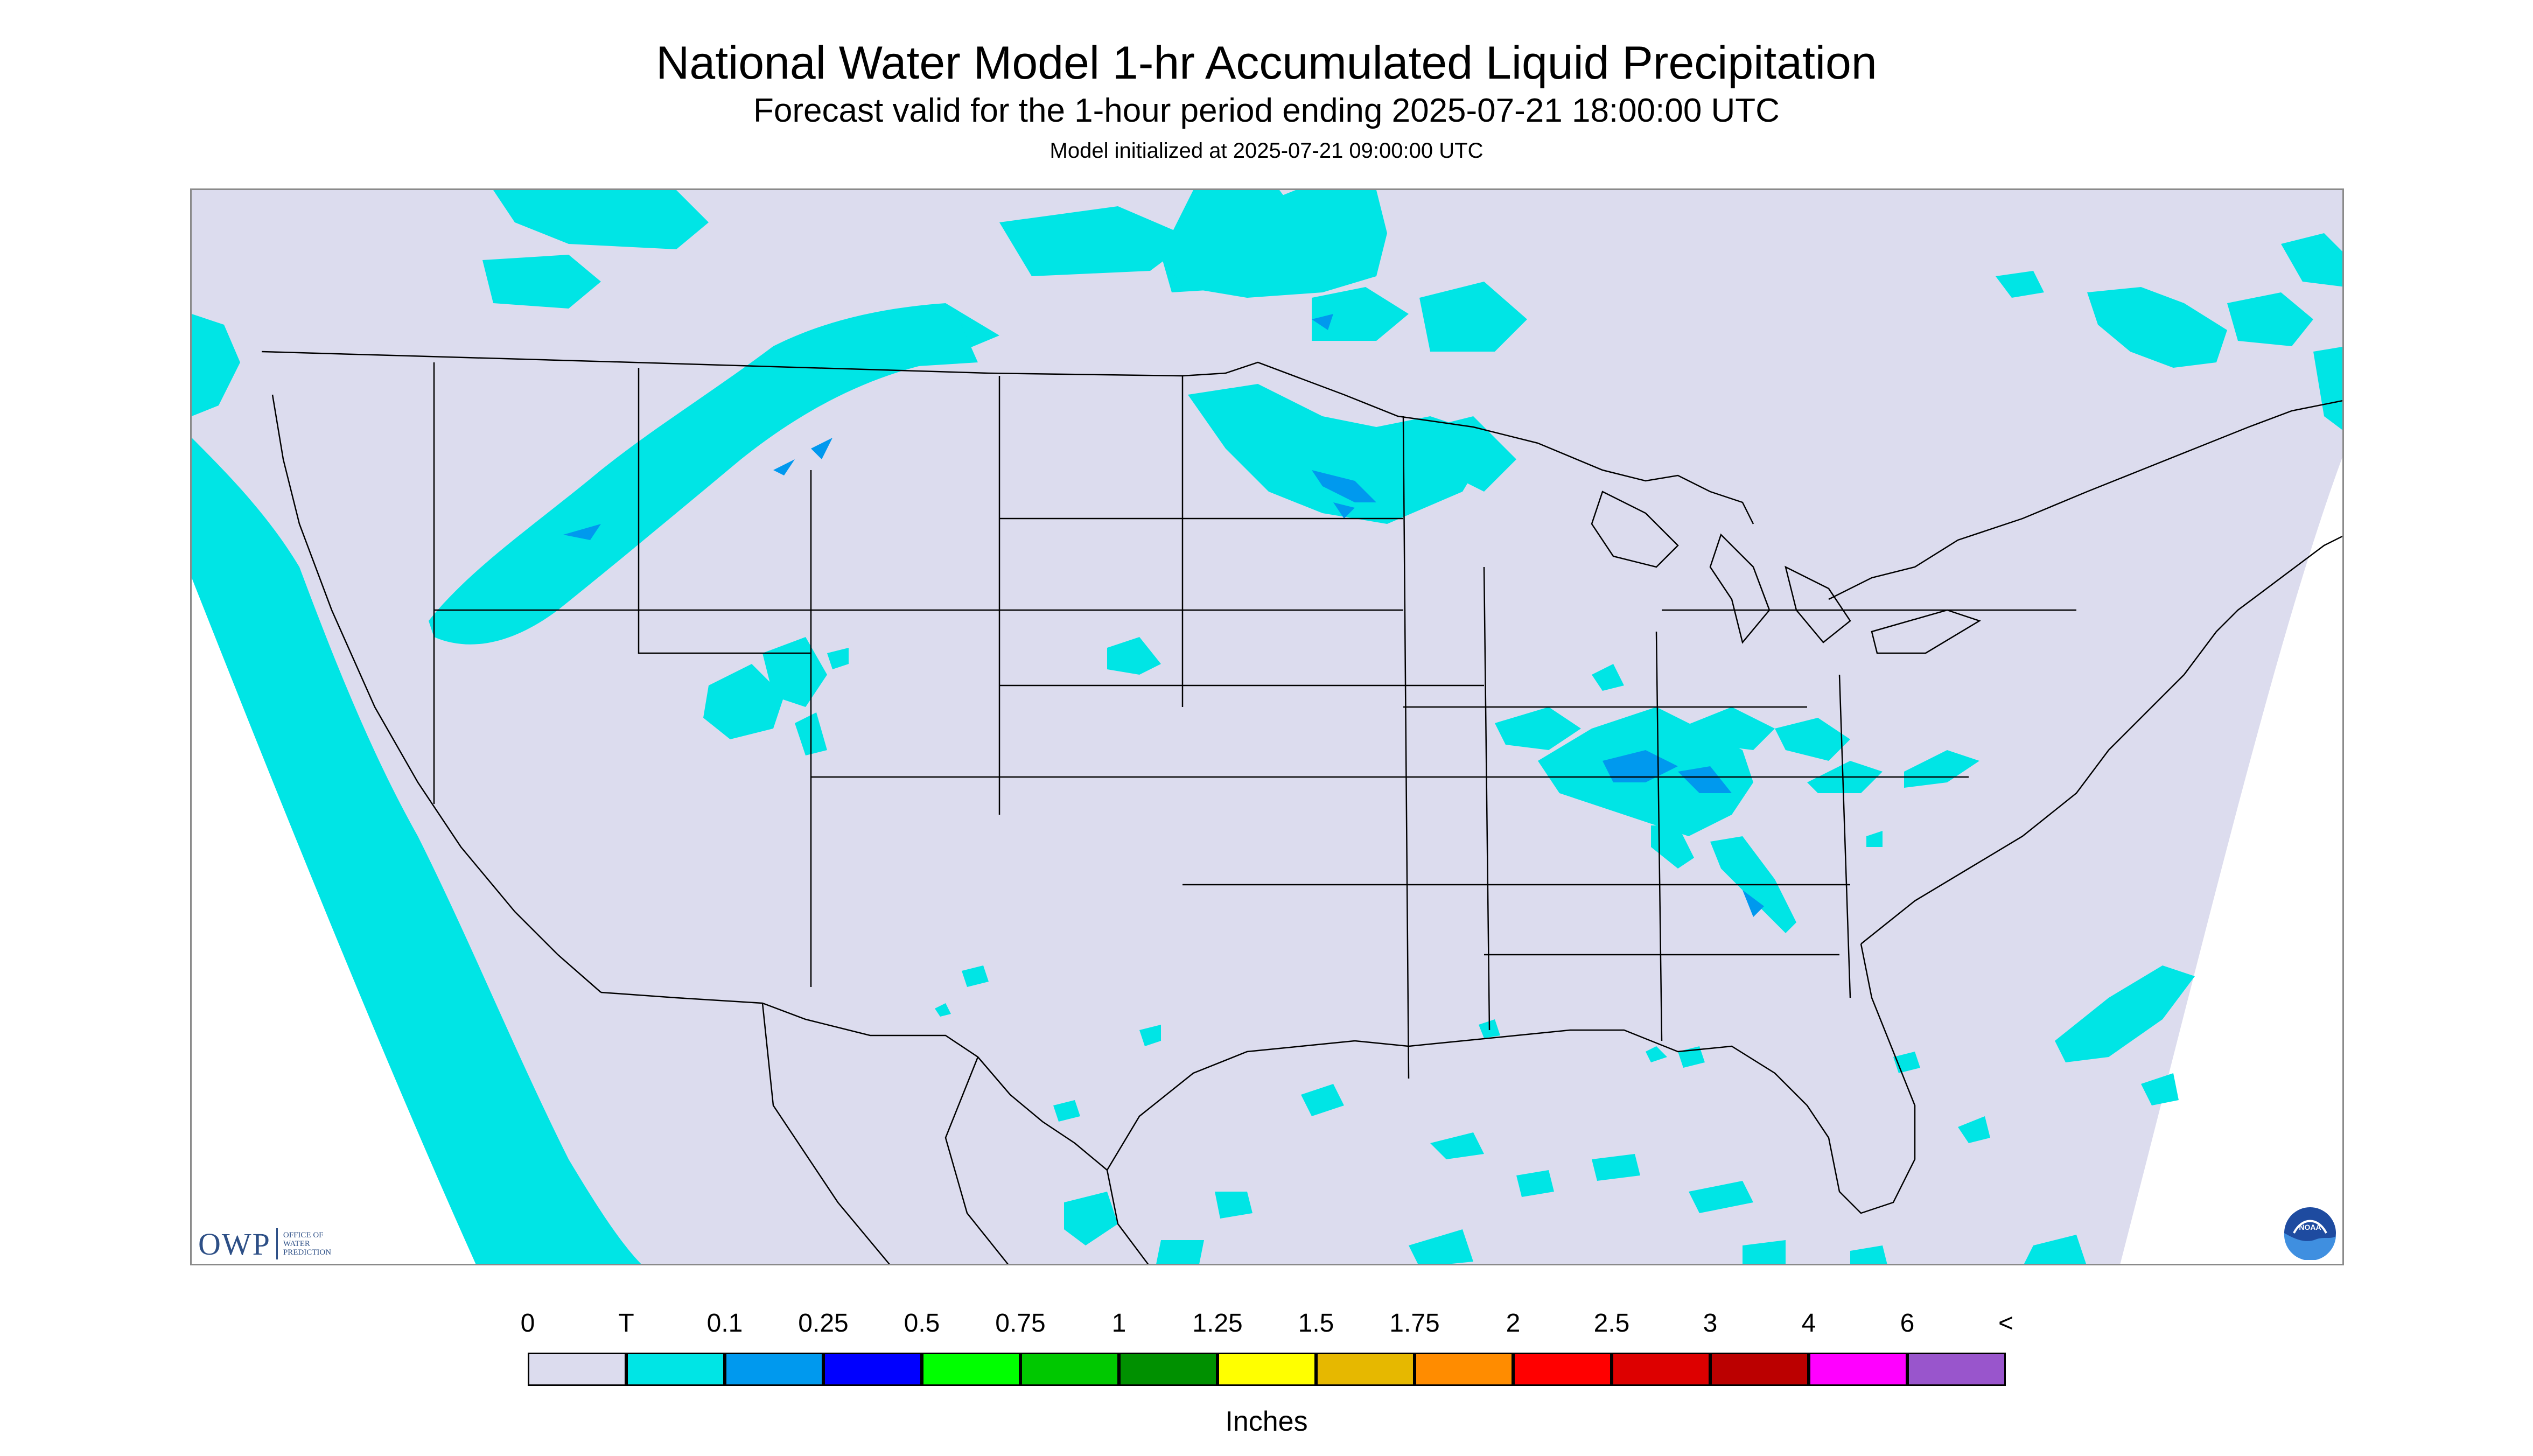 This screenshot has width=2533, height=1456. I want to click on precip-southeast-core, so click(1684, 833).